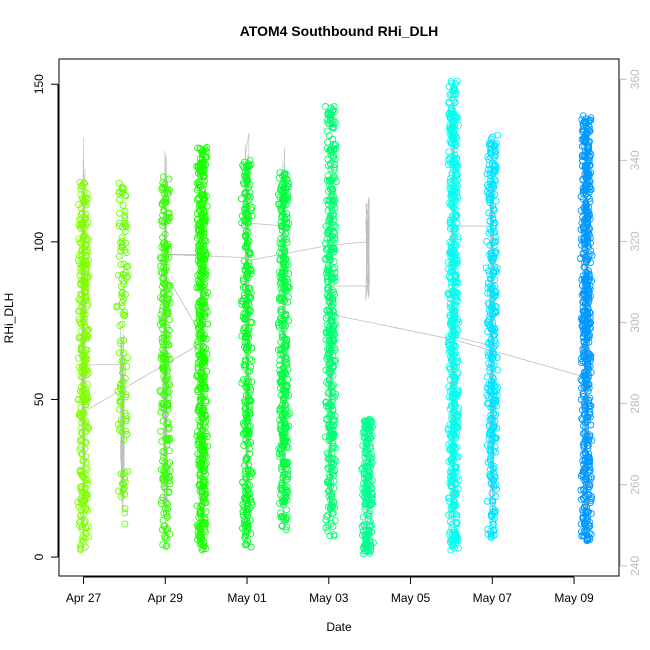 This screenshot has height=650, width=650. What do you see at coordinates (586, 328) in the screenshot?
I see `point-cluster` at bounding box center [586, 328].